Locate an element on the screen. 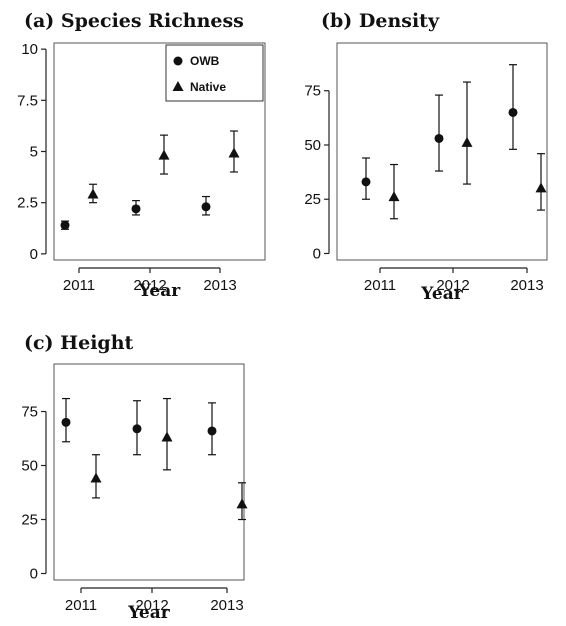  panel-title: (b) Density is located at coordinates (380, 21).